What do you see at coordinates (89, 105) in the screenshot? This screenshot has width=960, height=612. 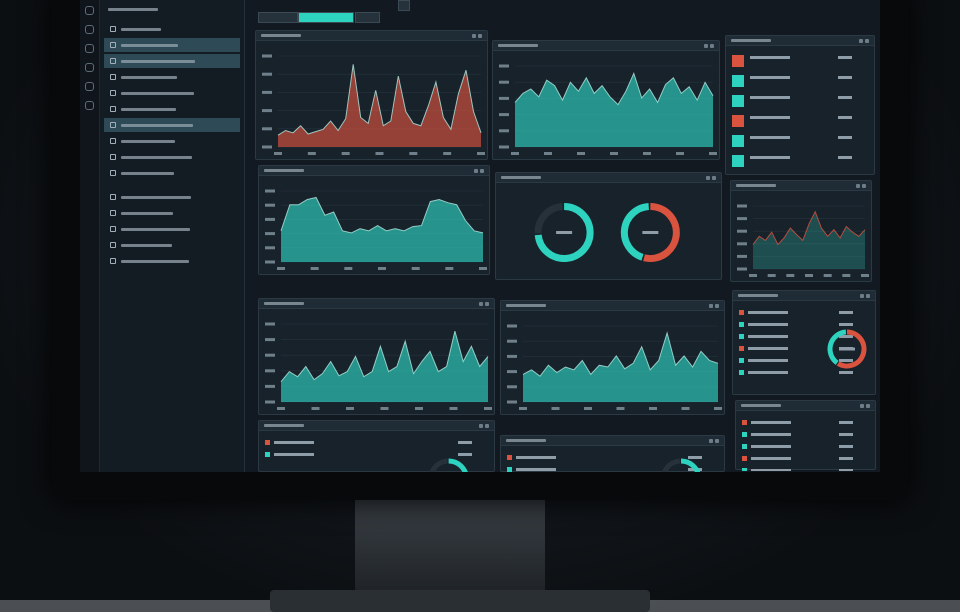 I see `file-icon` at bounding box center [89, 105].